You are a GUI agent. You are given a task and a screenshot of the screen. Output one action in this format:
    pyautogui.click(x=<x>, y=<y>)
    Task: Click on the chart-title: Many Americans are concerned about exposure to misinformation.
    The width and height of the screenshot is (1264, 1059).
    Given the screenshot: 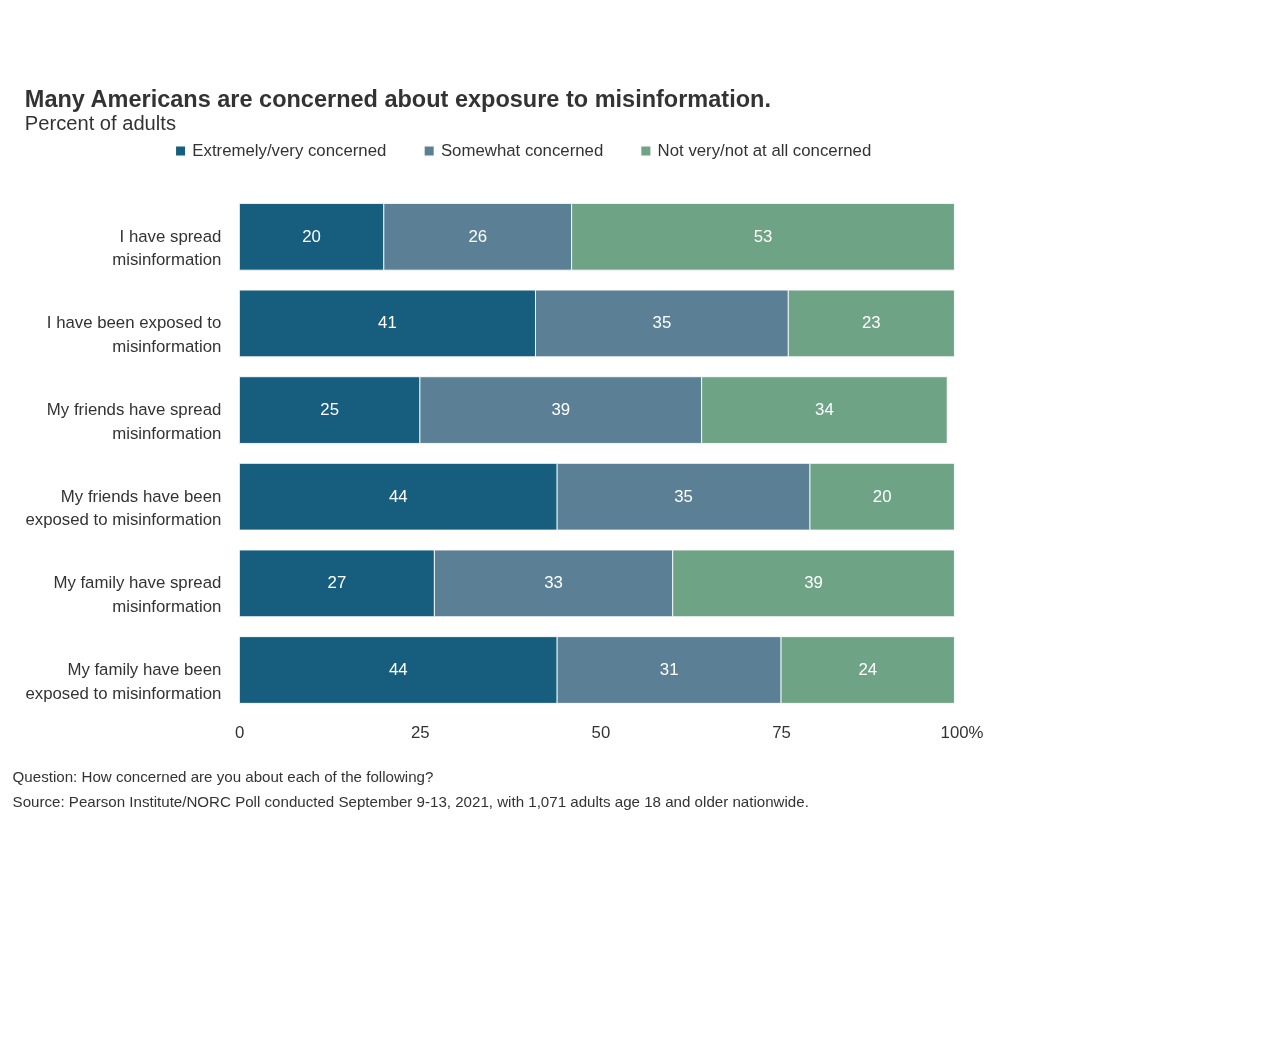 What is the action you would take?
    pyautogui.click(x=397, y=98)
    